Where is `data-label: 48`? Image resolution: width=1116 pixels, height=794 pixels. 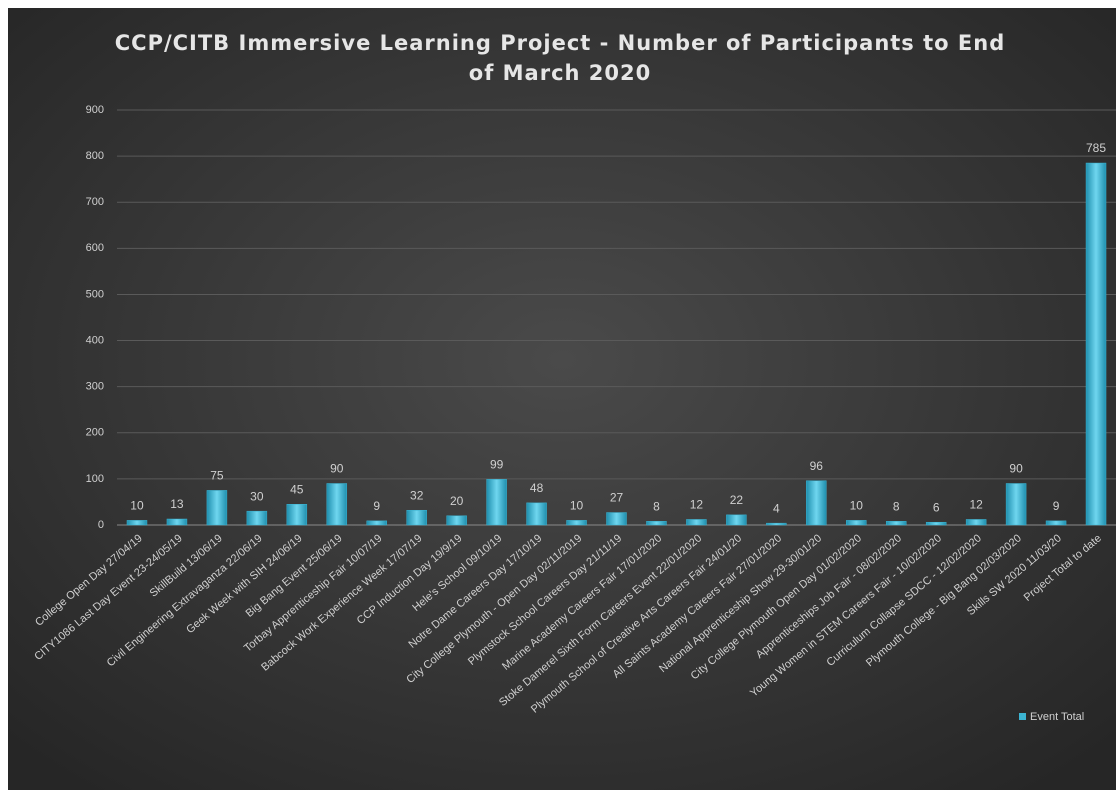 data-label: 48 is located at coordinates (537, 488).